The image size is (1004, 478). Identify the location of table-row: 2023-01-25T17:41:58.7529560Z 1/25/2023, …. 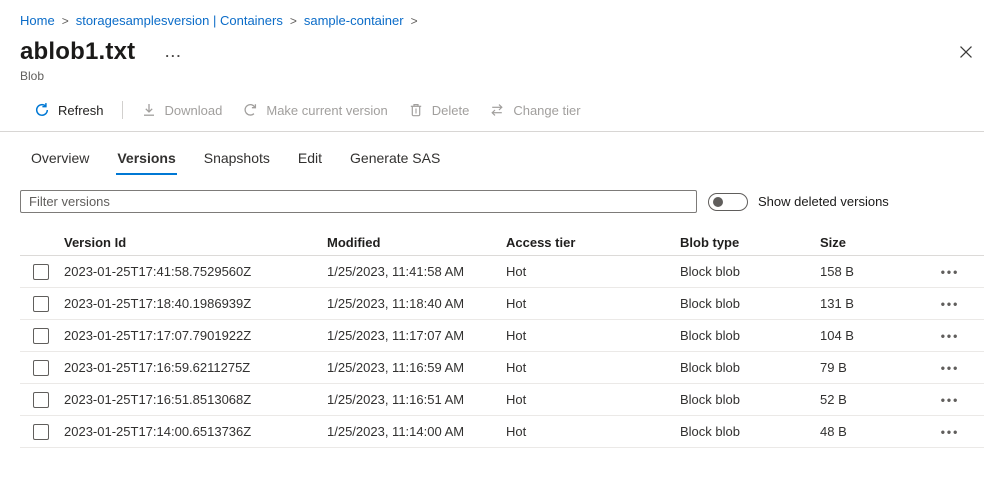
(502, 272).